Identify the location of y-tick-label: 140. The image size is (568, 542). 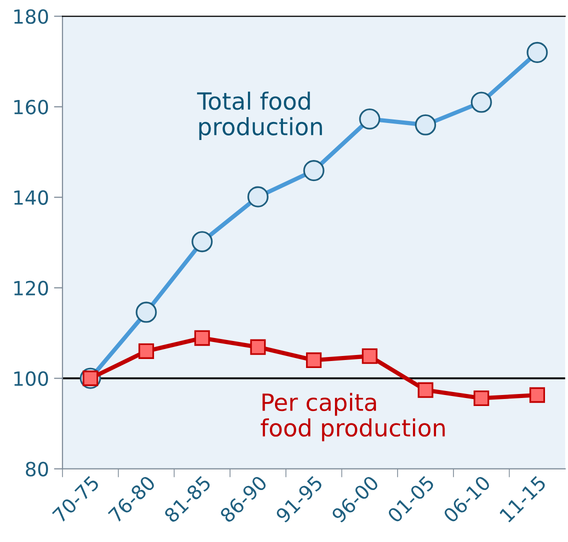
(31, 197).